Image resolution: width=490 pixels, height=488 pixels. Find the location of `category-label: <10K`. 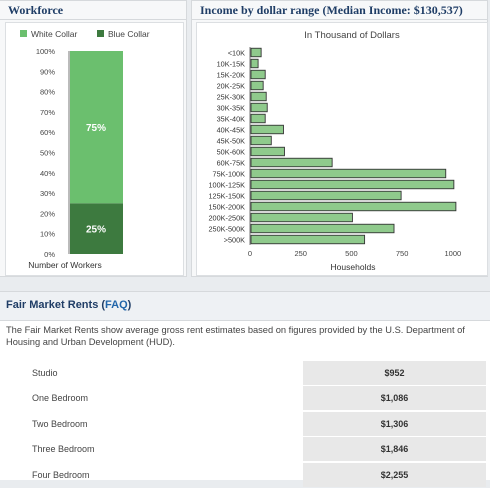

category-label: <10K is located at coordinates (236, 53).